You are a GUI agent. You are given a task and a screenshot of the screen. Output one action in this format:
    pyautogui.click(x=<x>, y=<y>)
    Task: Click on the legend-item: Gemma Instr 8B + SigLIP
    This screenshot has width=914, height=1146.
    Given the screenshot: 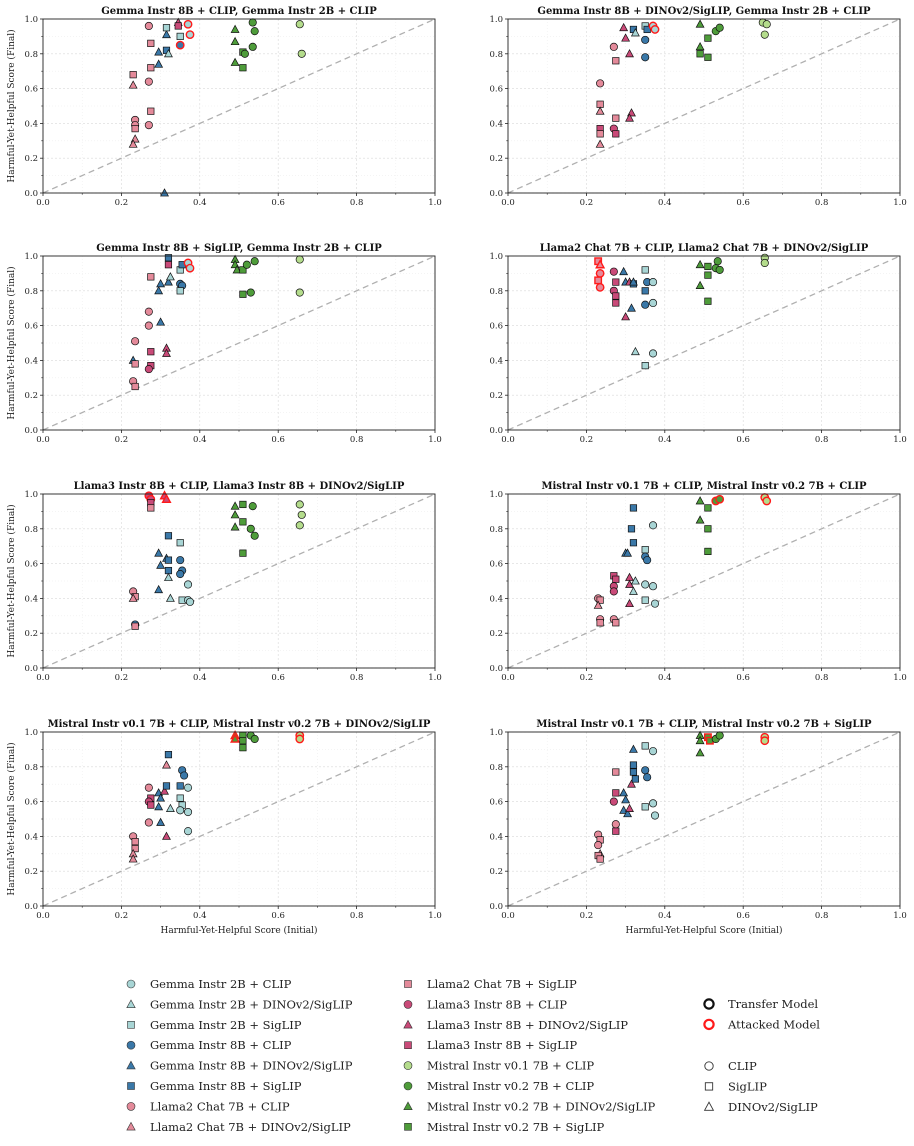 What is the action you would take?
    pyautogui.click(x=214, y=1086)
    